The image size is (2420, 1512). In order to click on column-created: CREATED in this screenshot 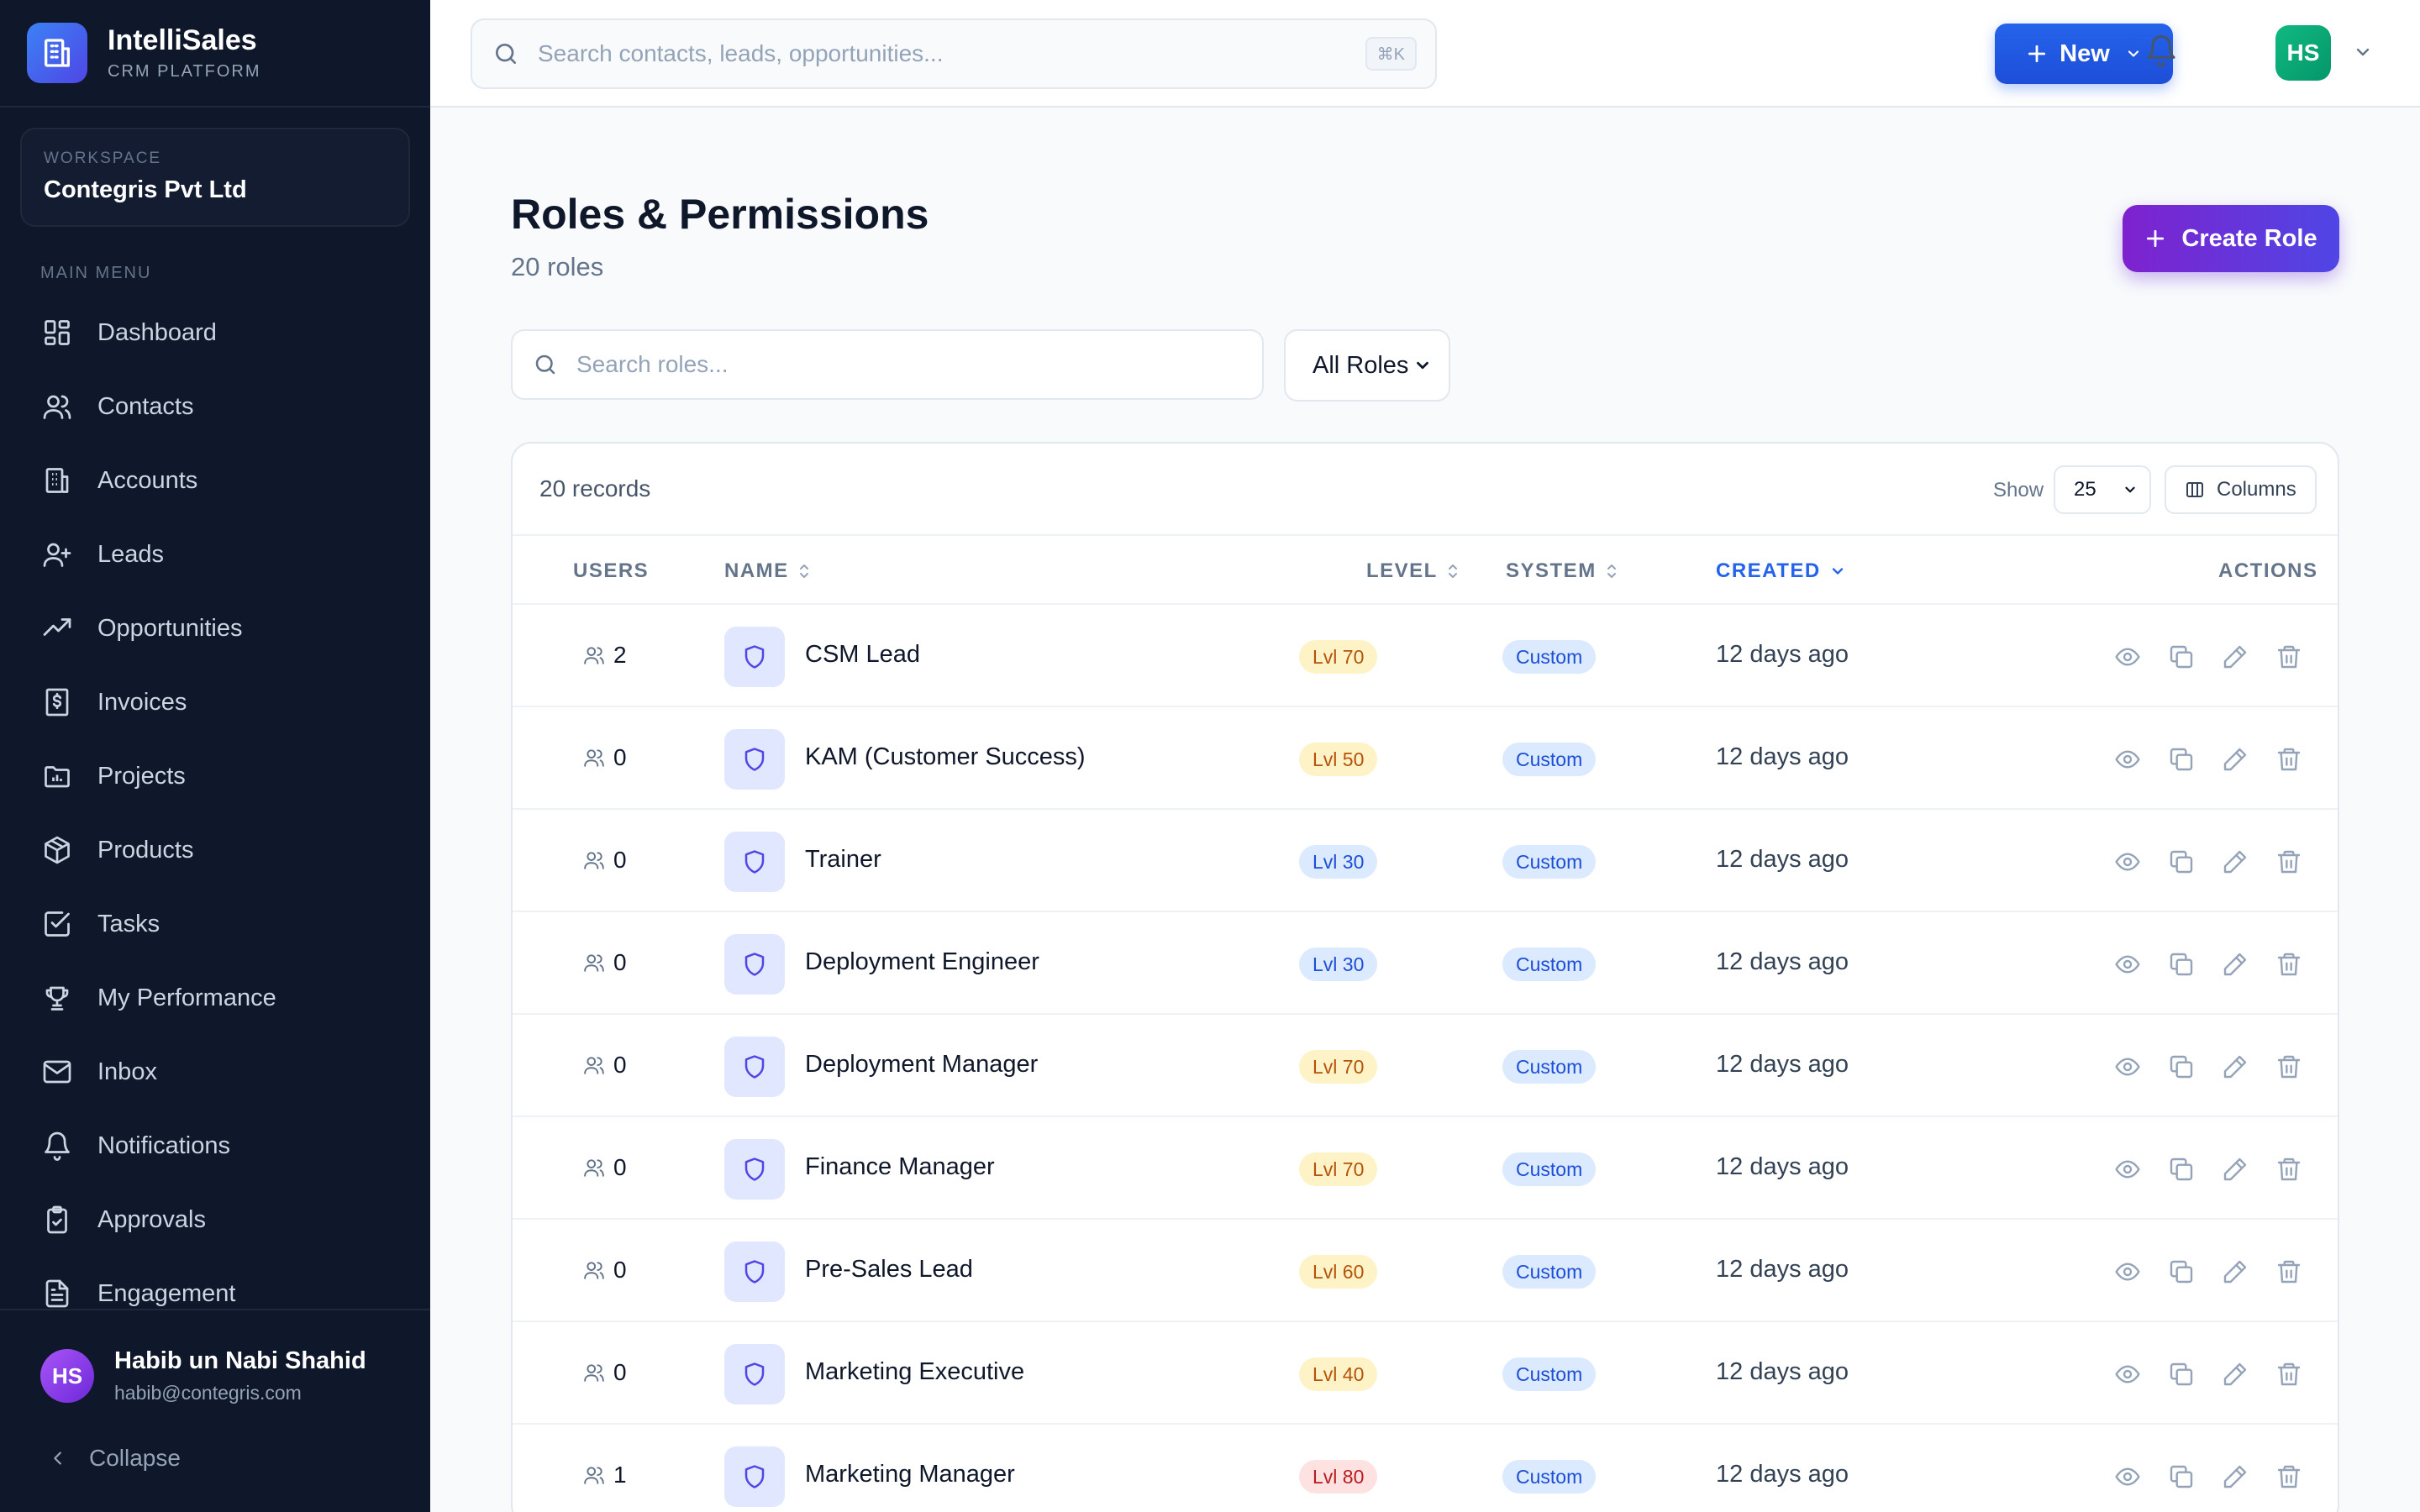, I will do `click(1781, 571)`.